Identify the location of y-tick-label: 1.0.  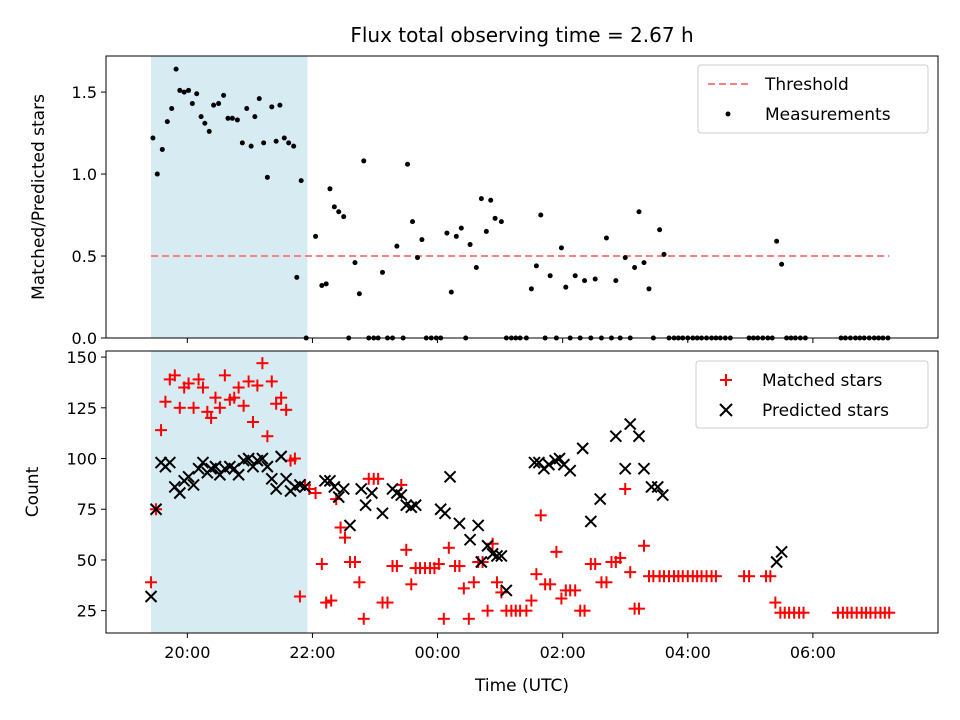
(84, 174).